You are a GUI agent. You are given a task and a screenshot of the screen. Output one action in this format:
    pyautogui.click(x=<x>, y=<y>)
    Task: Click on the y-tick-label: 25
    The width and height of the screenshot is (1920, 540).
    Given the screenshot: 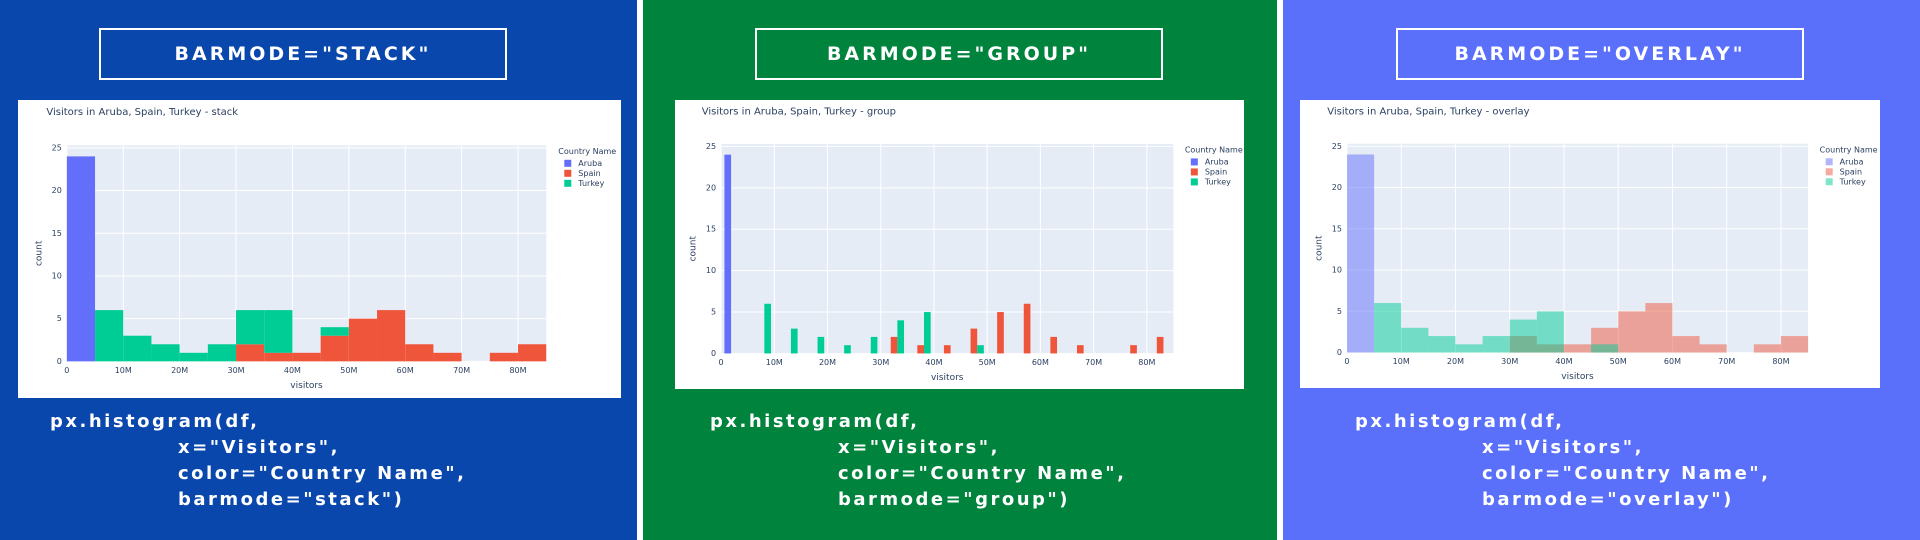 What is the action you would take?
    pyautogui.click(x=1337, y=146)
    